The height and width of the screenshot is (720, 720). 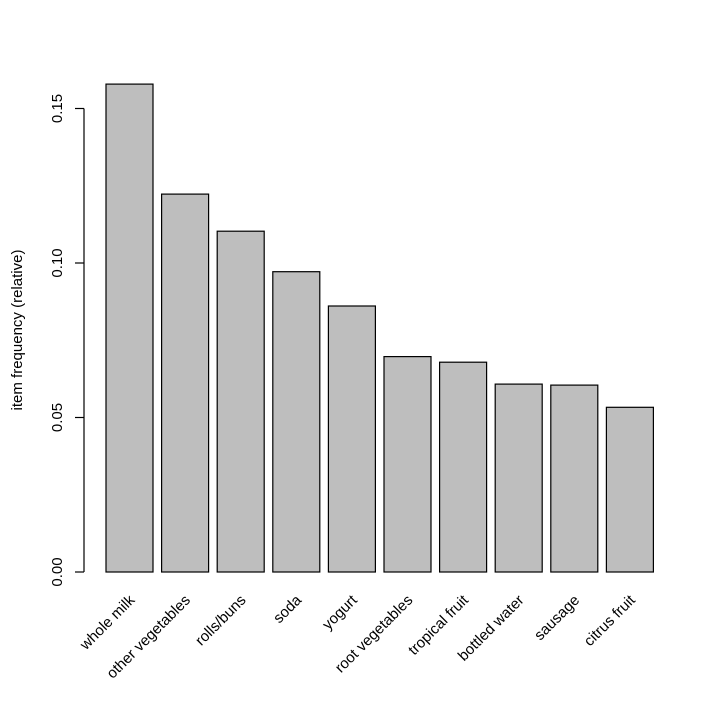 I want to click on bar-yogurt, so click(x=351, y=439).